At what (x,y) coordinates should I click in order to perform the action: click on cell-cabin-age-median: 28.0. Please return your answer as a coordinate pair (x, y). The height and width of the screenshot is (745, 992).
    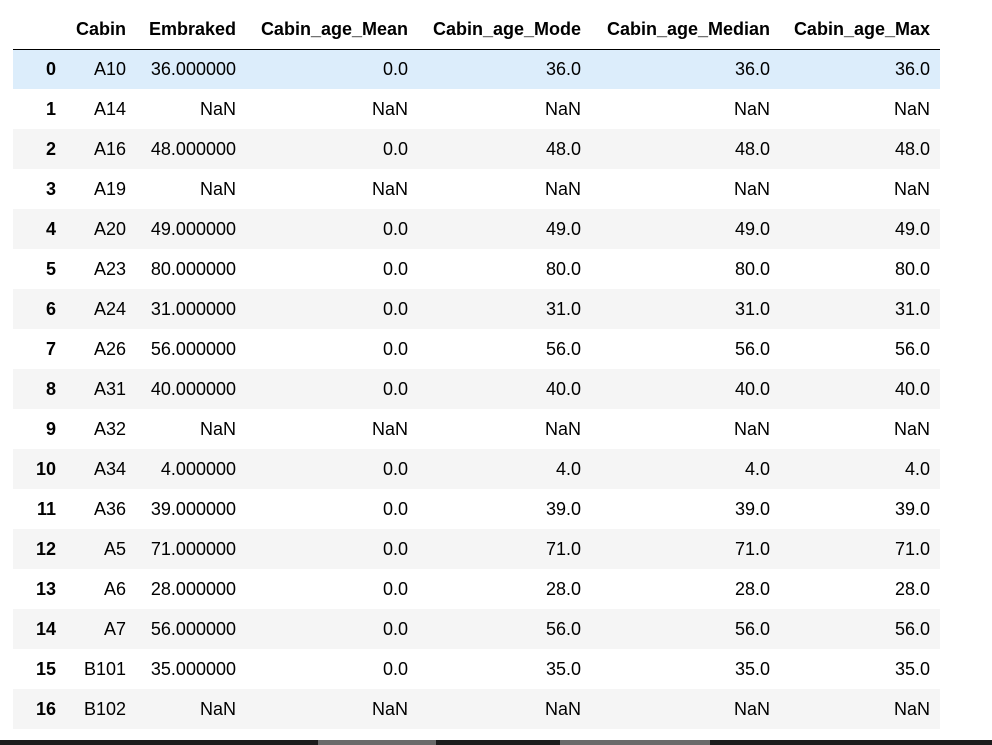
    Looking at the image, I should click on (752, 588).